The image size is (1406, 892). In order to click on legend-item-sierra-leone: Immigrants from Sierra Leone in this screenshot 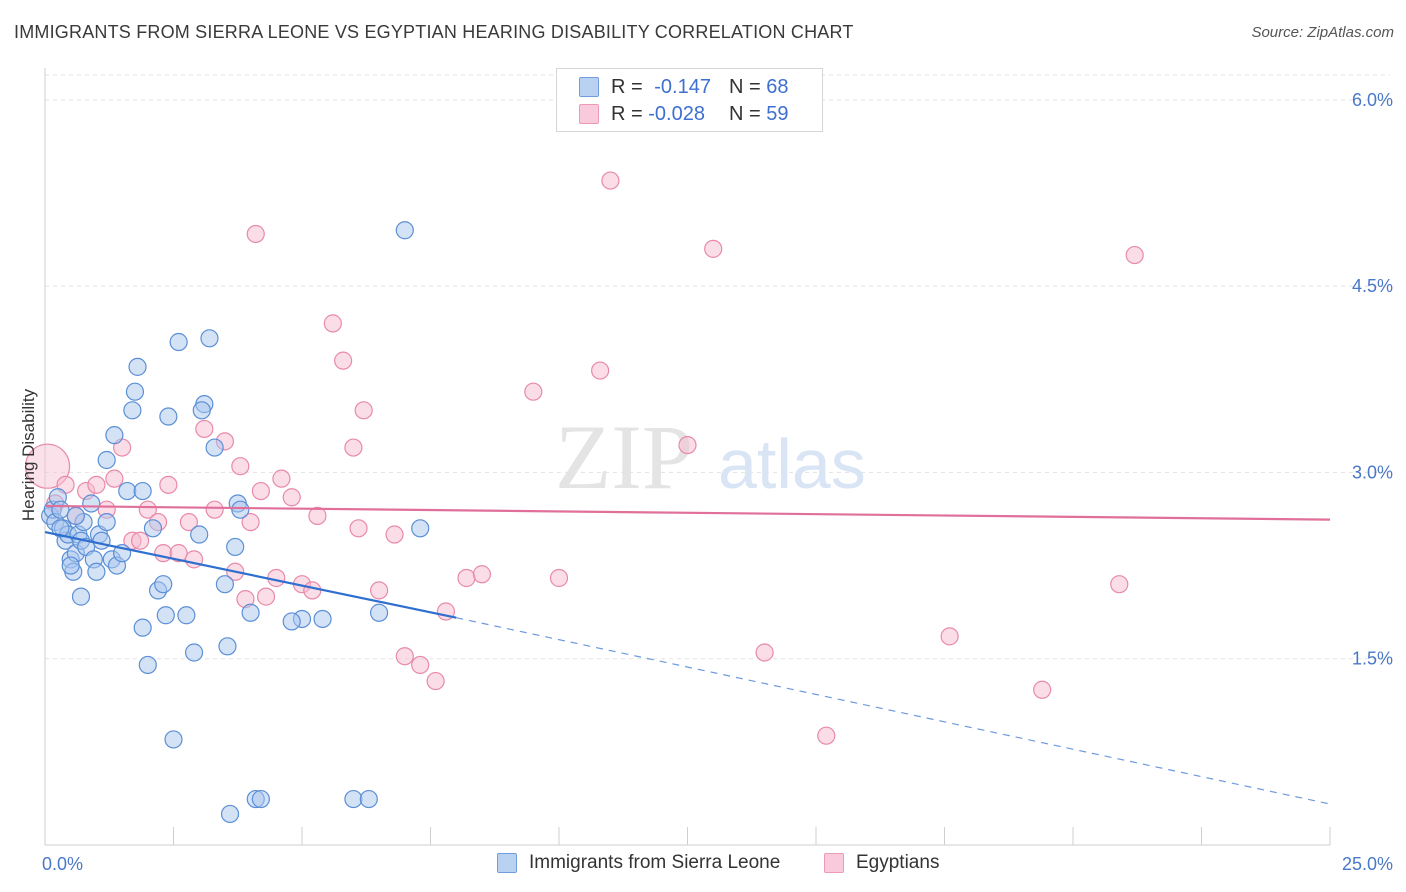, I will do `click(638, 863)`.